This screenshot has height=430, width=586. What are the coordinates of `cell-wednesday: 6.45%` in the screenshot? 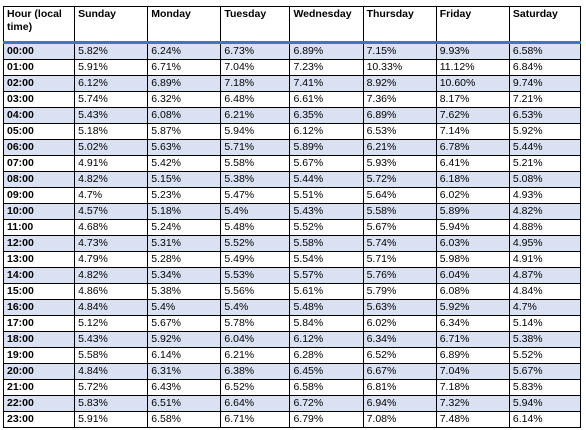 It's located at (326, 371).